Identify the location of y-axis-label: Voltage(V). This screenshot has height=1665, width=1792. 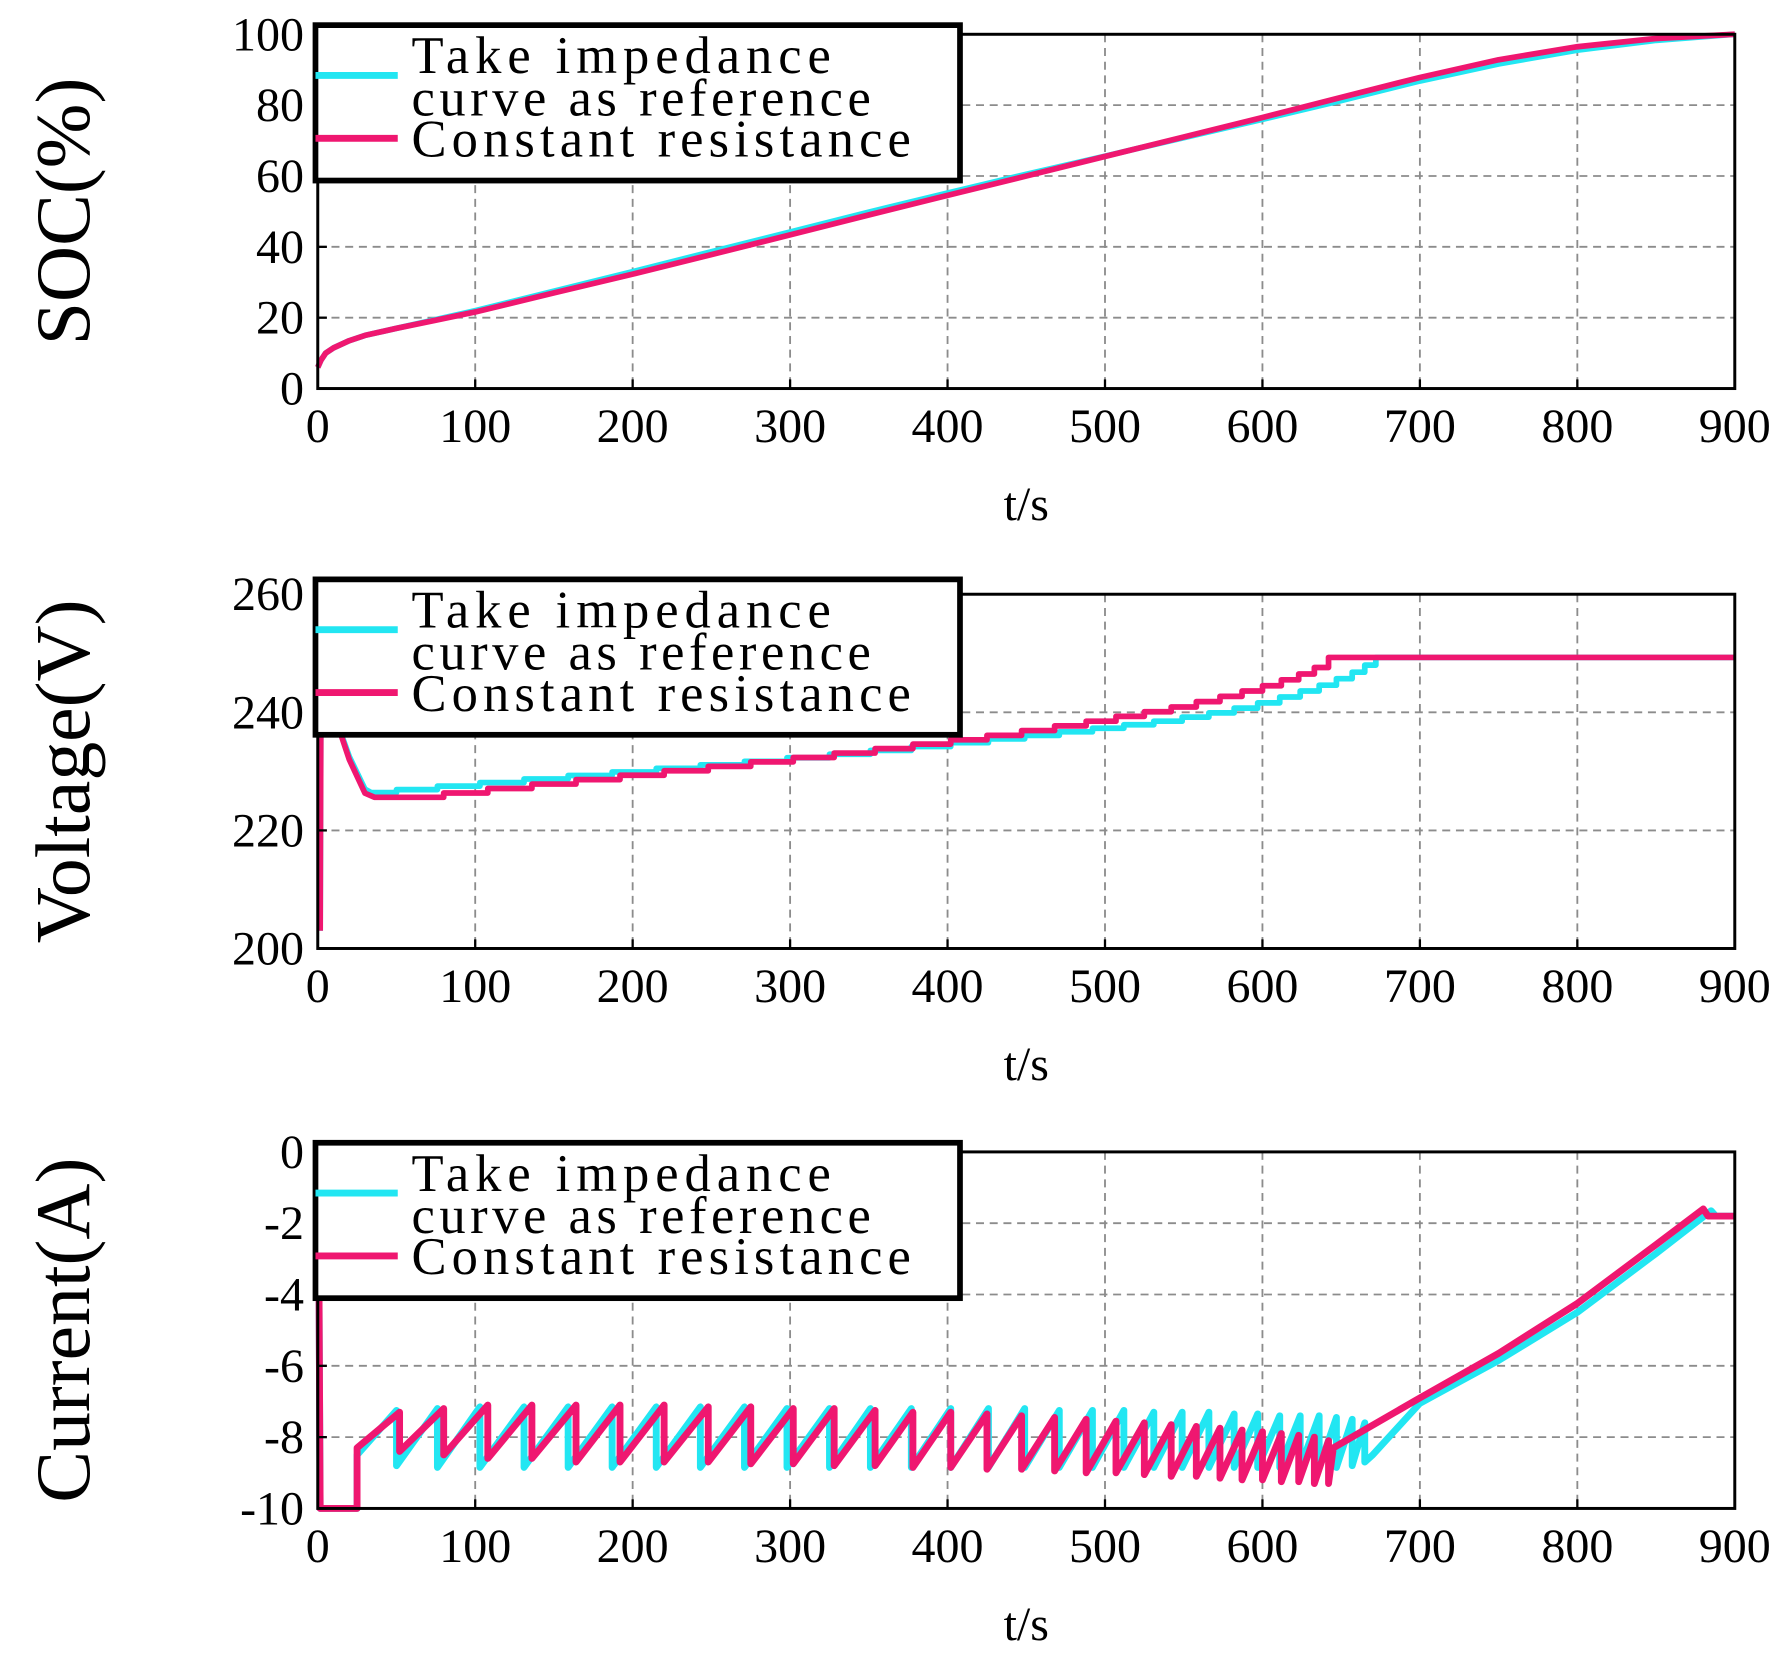
(63, 771).